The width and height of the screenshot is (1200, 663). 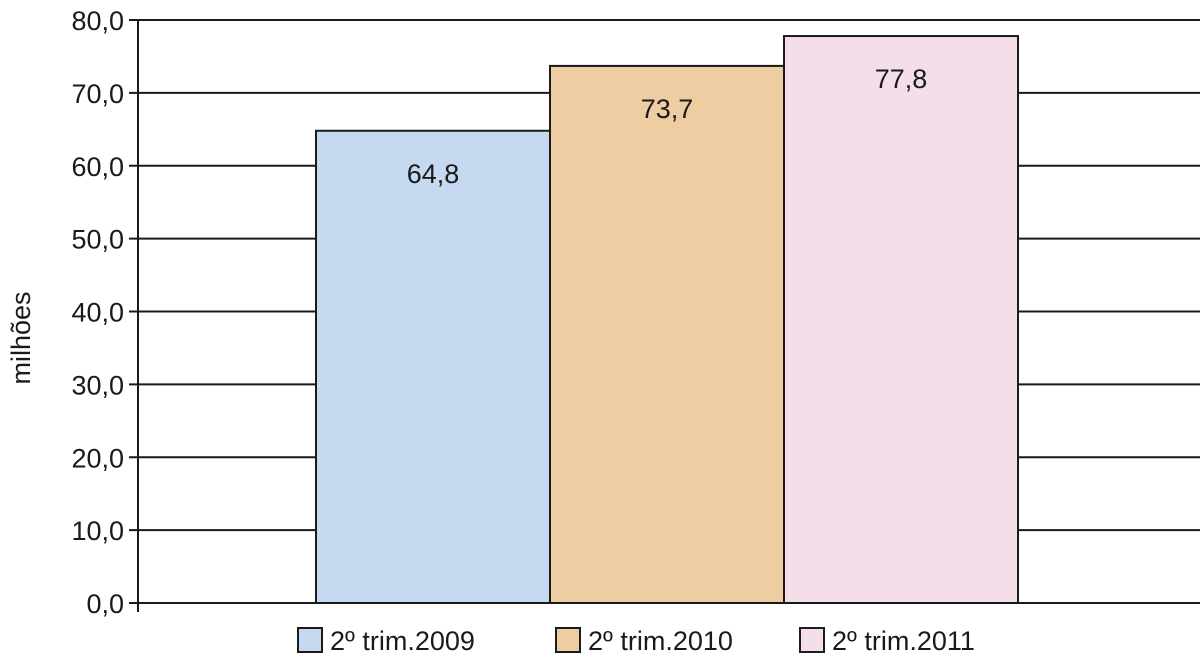 What do you see at coordinates (433, 367) in the screenshot?
I see `bar` at bounding box center [433, 367].